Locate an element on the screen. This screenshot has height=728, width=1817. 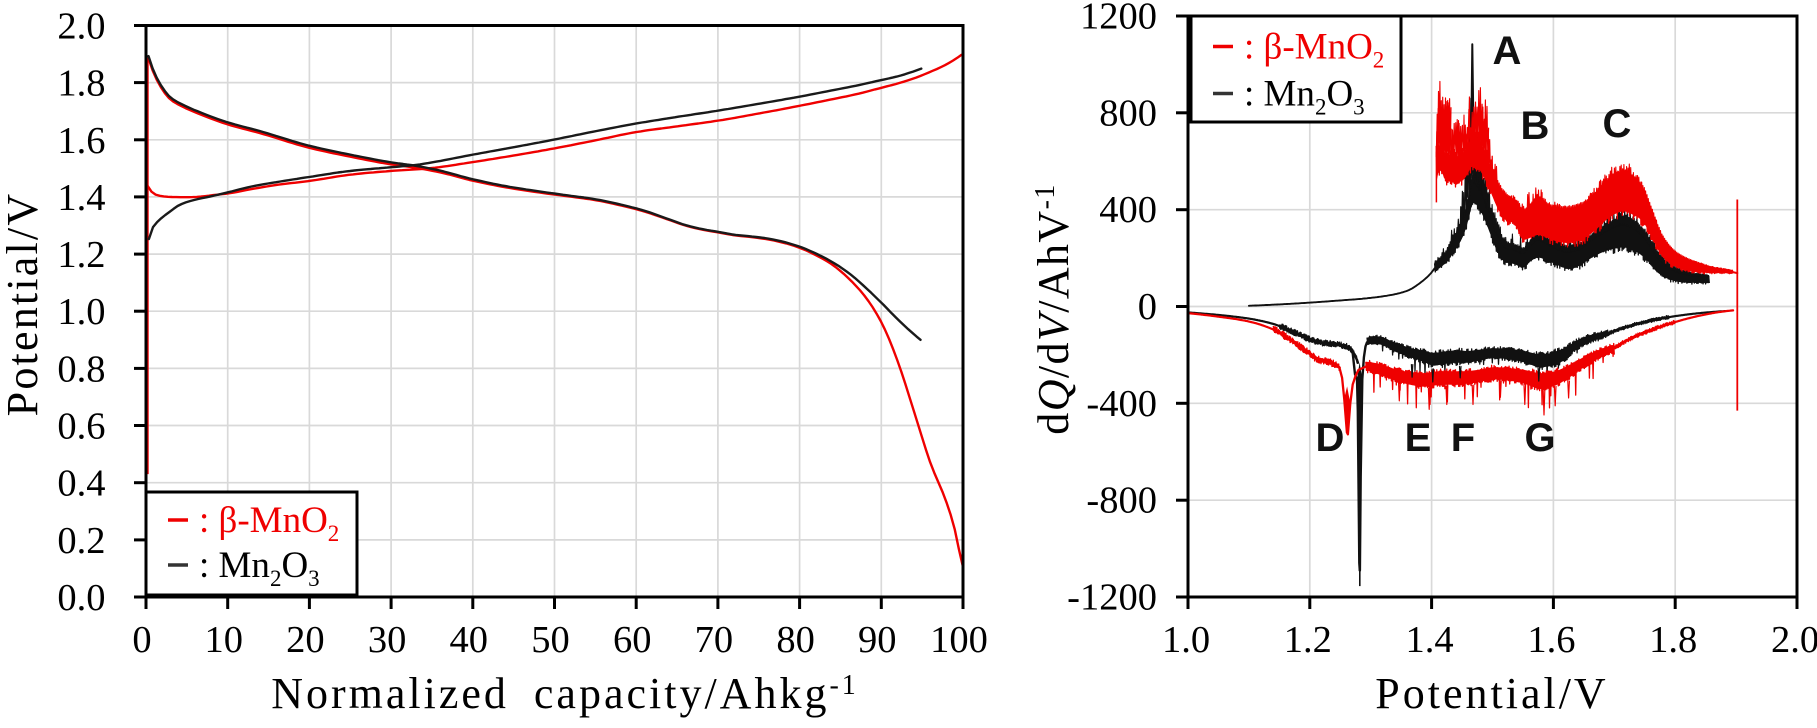
svg-text: C is located at coordinates (1617, 124).